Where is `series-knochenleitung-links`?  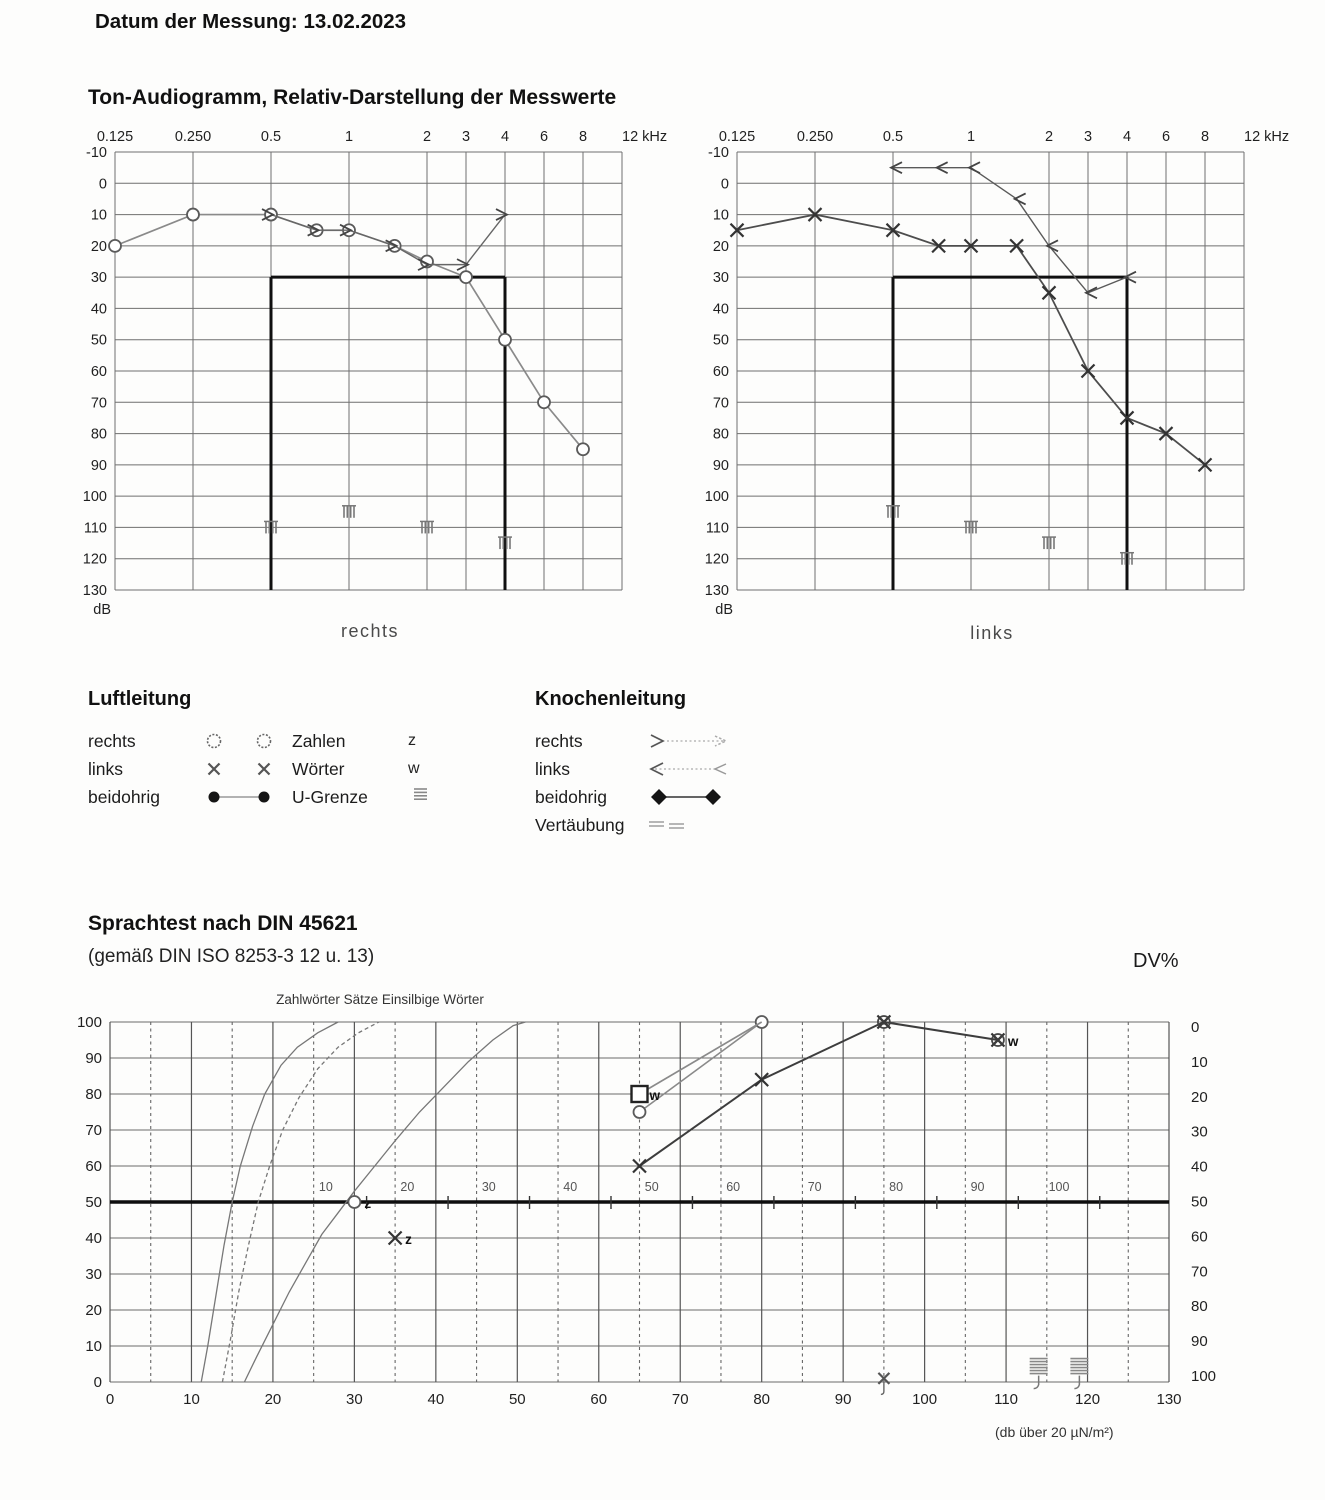 series-knochenleitung-links is located at coordinates (1012, 230).